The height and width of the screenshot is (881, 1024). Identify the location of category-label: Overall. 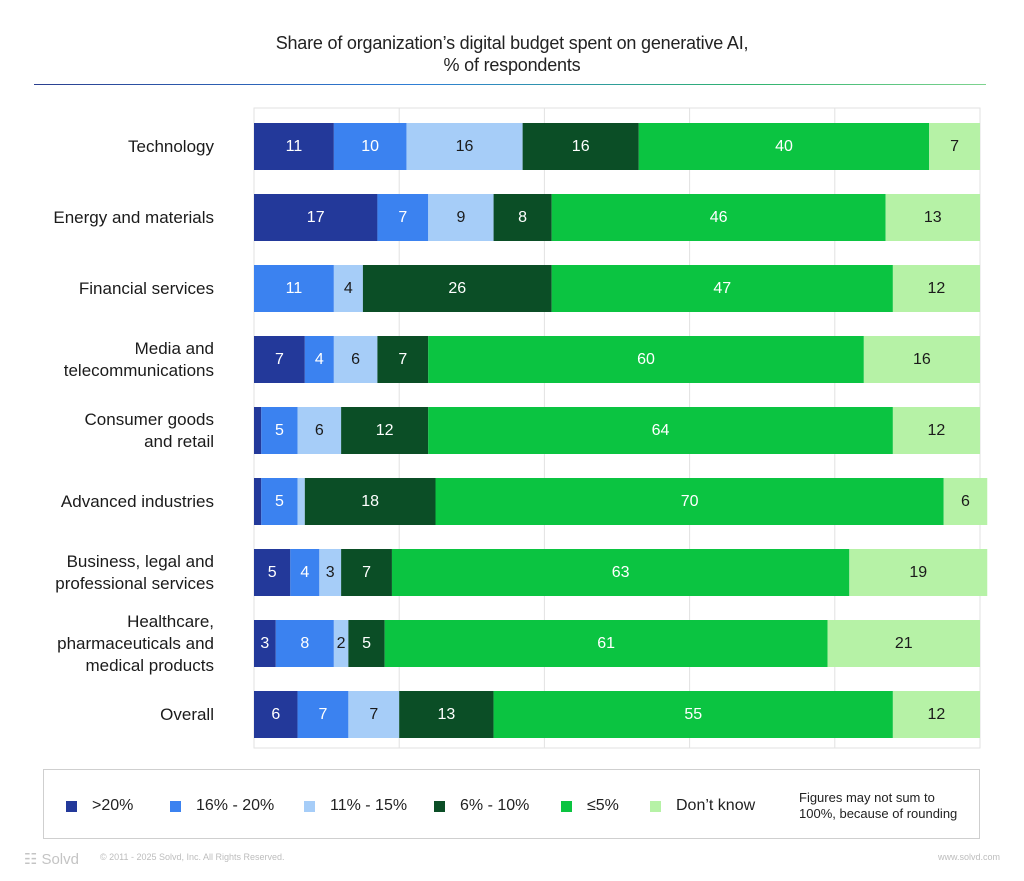
(187, 714).